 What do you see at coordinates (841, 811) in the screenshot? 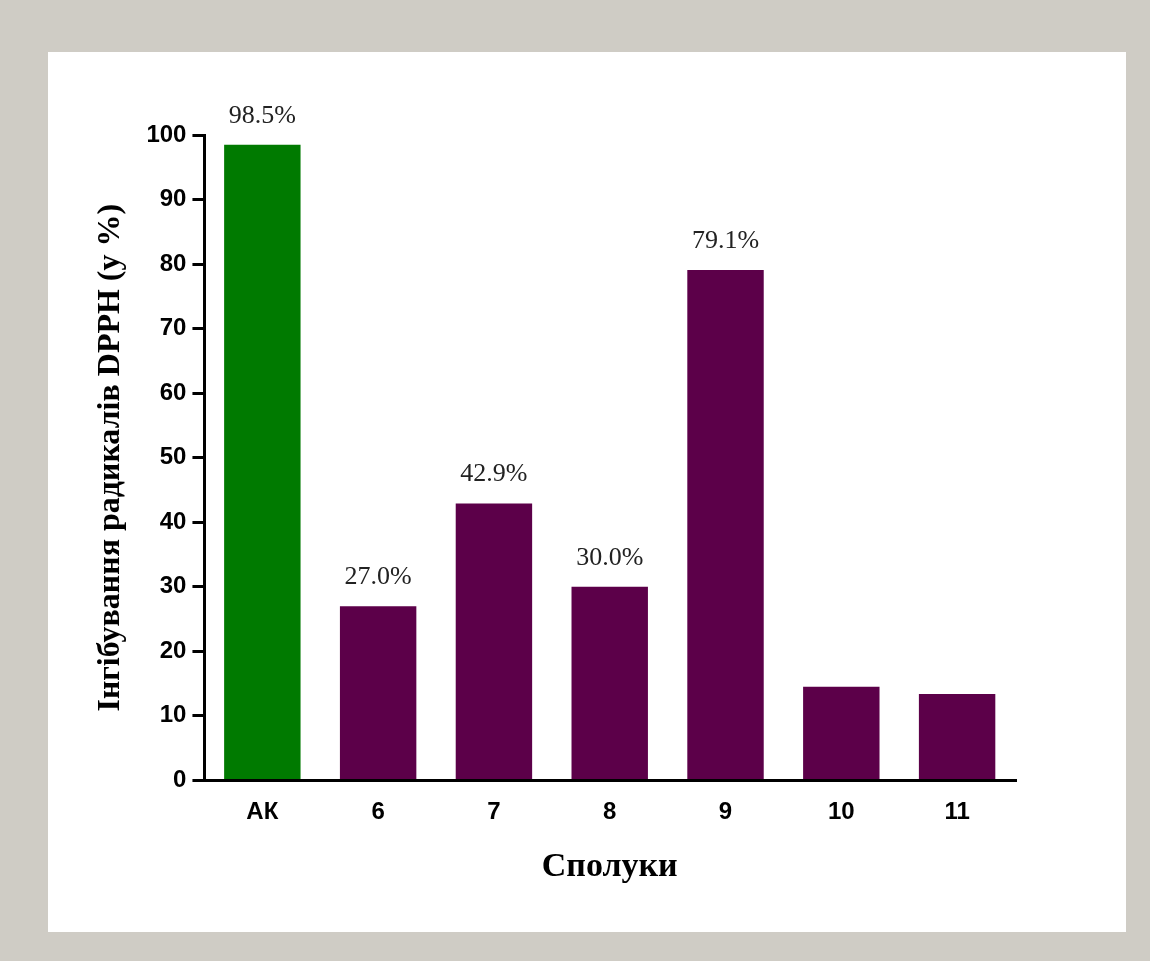
I see `x-tick-label: 10` at bounding box center [841, 811].